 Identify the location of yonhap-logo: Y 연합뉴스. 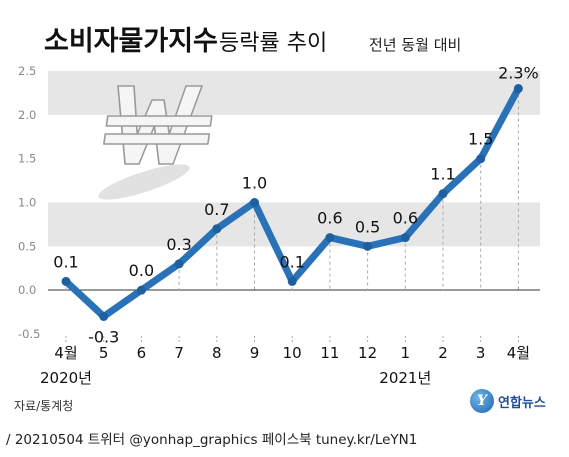
(508, 401).